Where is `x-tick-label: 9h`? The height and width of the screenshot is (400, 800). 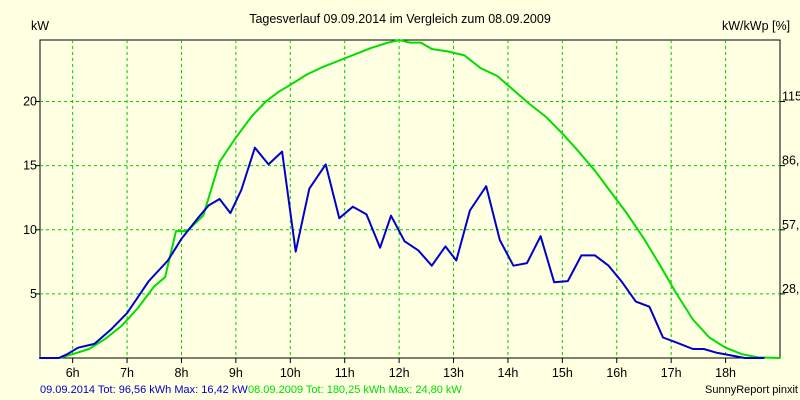 x-tick-label: 9h is located at coordinates (236, 373).